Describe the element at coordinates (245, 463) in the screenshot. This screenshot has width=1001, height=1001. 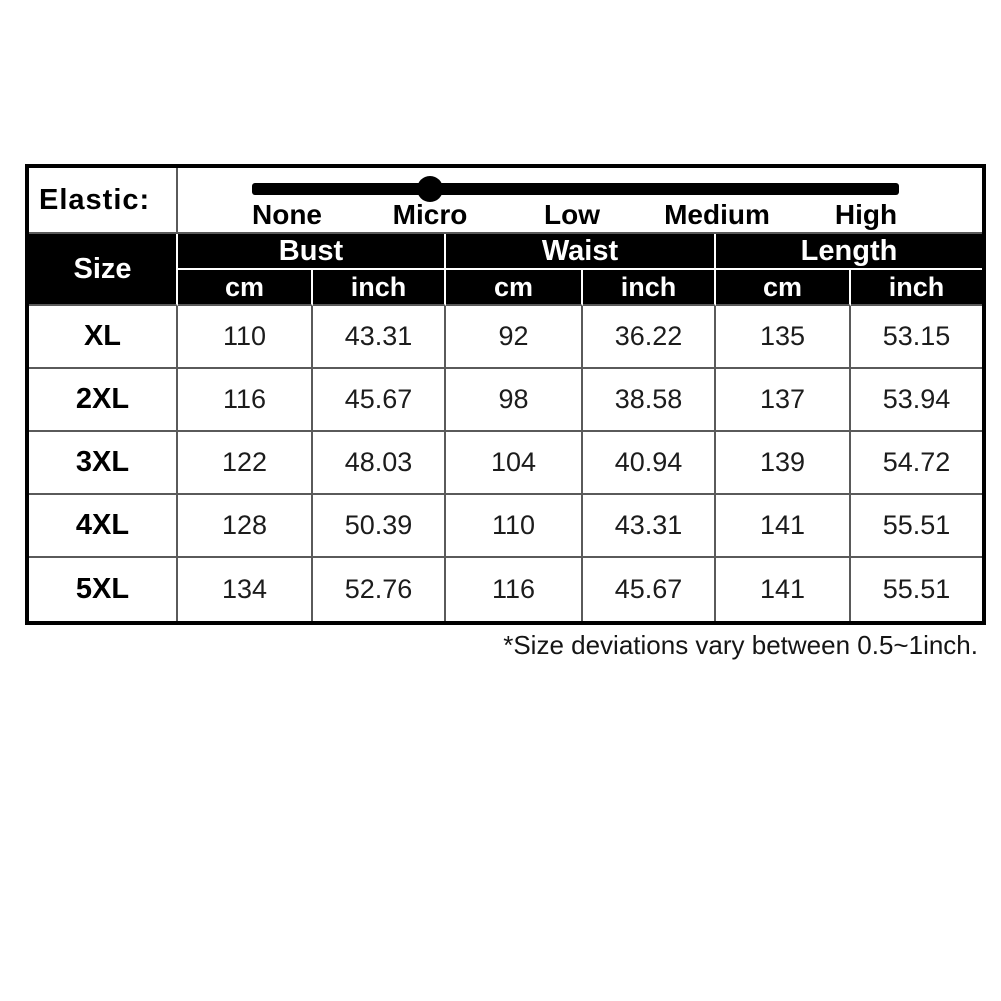
I see `measurement-cell: 122` at that location.